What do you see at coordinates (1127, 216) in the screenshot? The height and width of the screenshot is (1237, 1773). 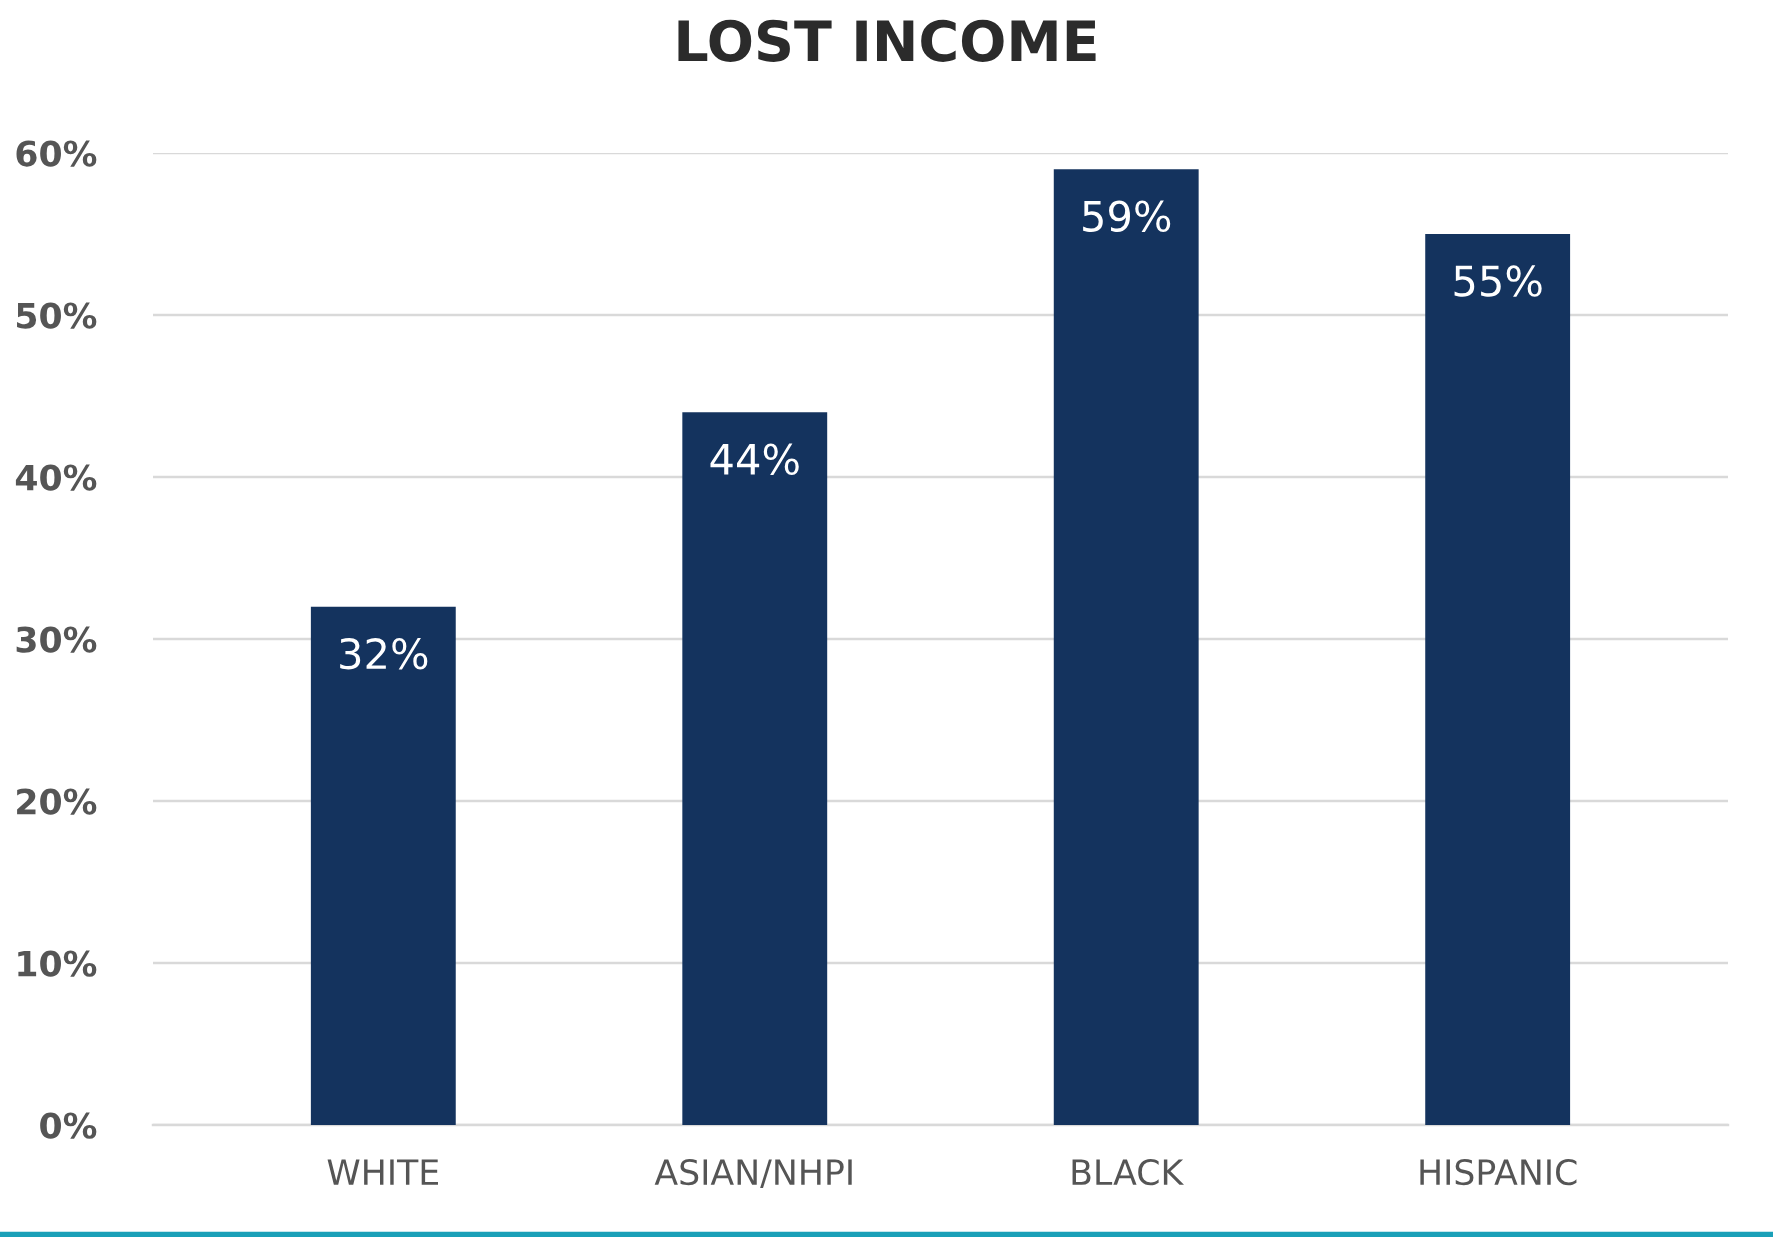 I see `data-label: 59%` at bounding box center [1127, 216].